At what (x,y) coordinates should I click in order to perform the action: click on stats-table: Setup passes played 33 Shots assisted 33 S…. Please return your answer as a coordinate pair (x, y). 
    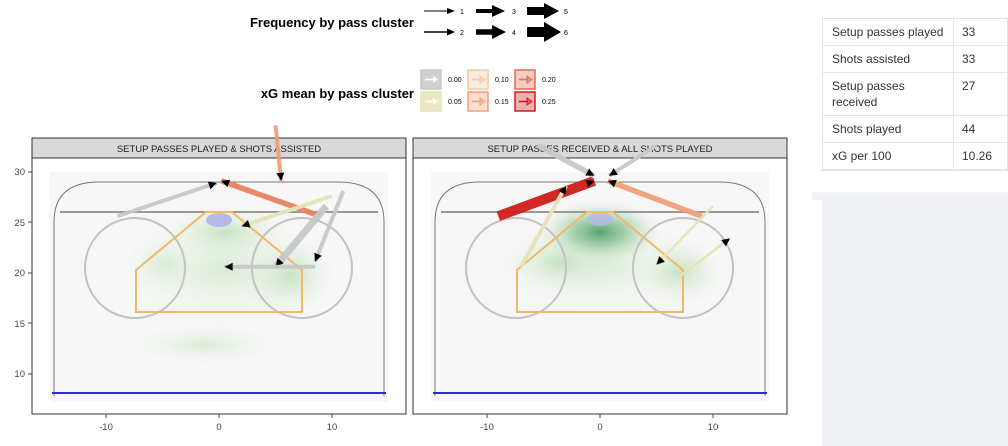
    Looking at the image, I should click on (915, 94).